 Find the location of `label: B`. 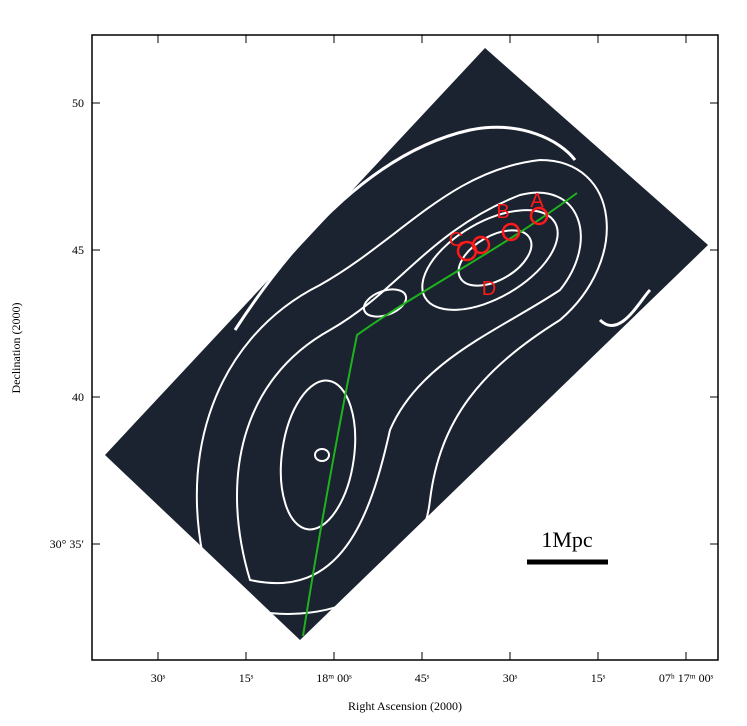

label: B is located at coordinates (502, 212).